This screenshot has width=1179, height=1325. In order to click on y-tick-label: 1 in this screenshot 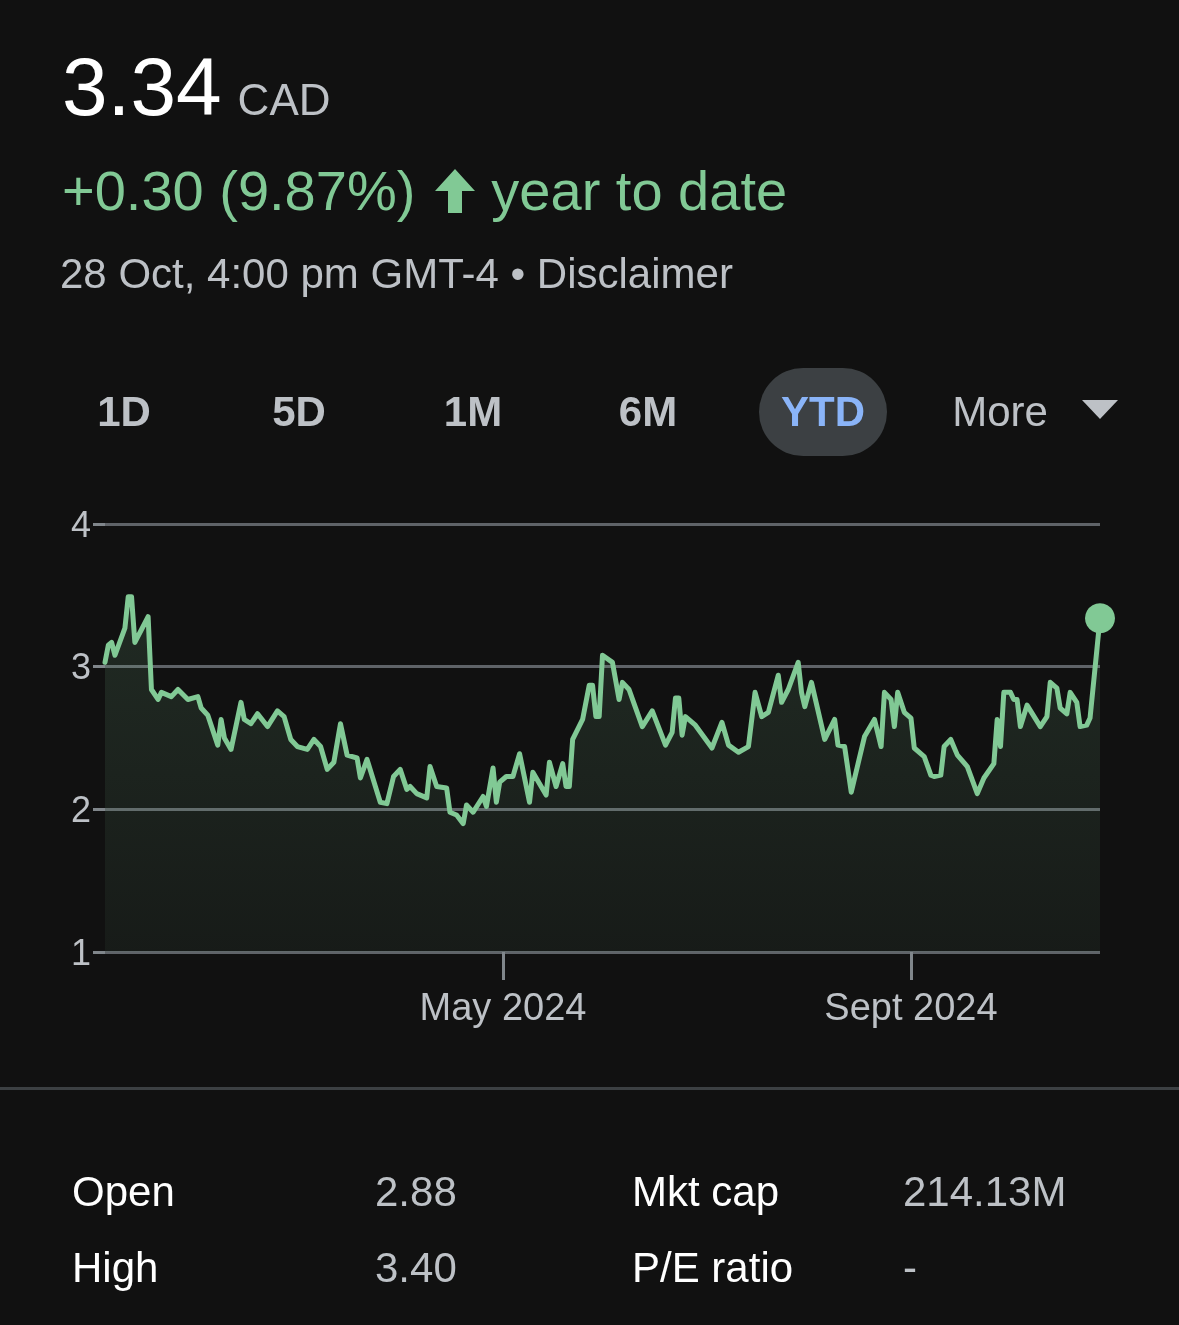, I will do `click(80, 952)`.